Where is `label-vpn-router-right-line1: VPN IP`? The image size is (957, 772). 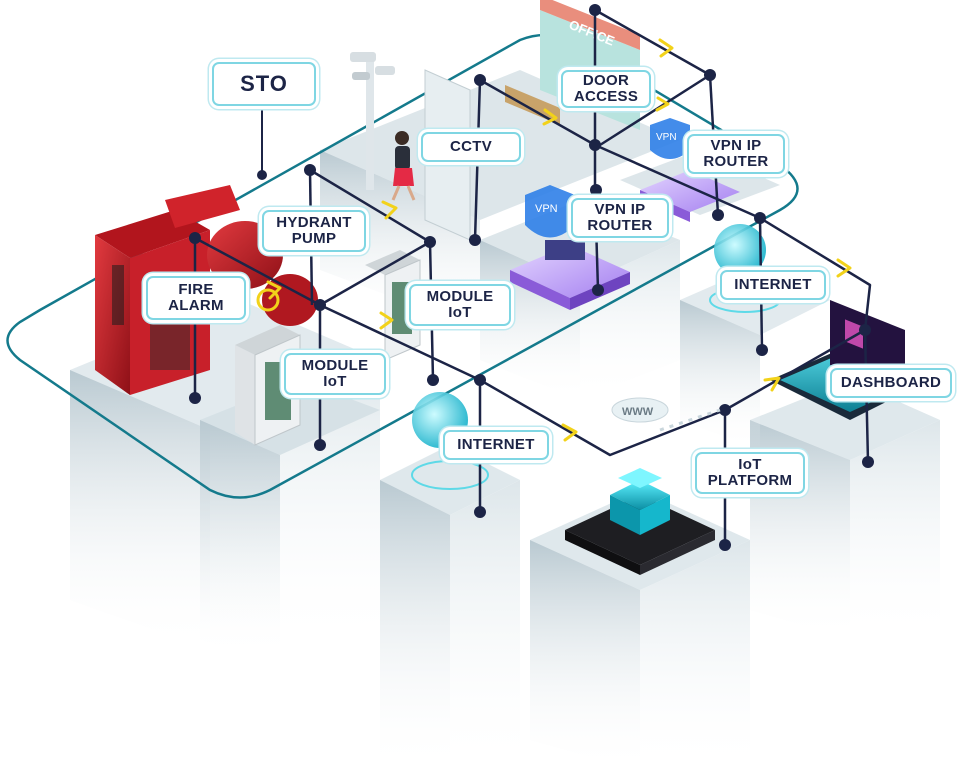
label-vpn-router-right-line1: VPN IP is located at coordinates (736, 145).